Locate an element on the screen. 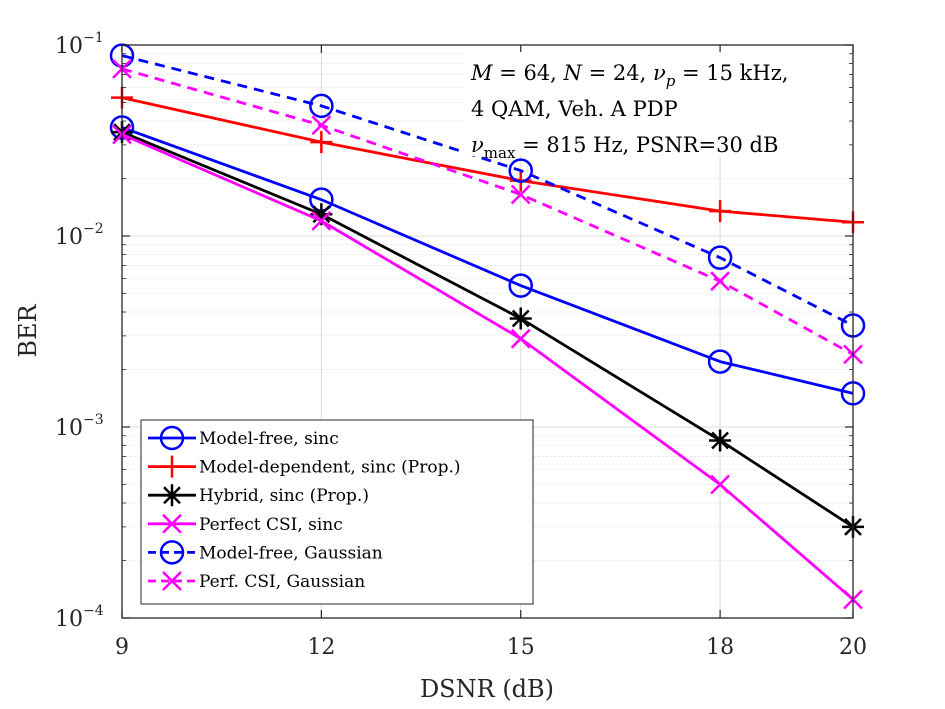 Image resolution: width=945 pixels, height=709 pixels. y-tick-label: 10⁻¹ is located at coordinates (79, 44).